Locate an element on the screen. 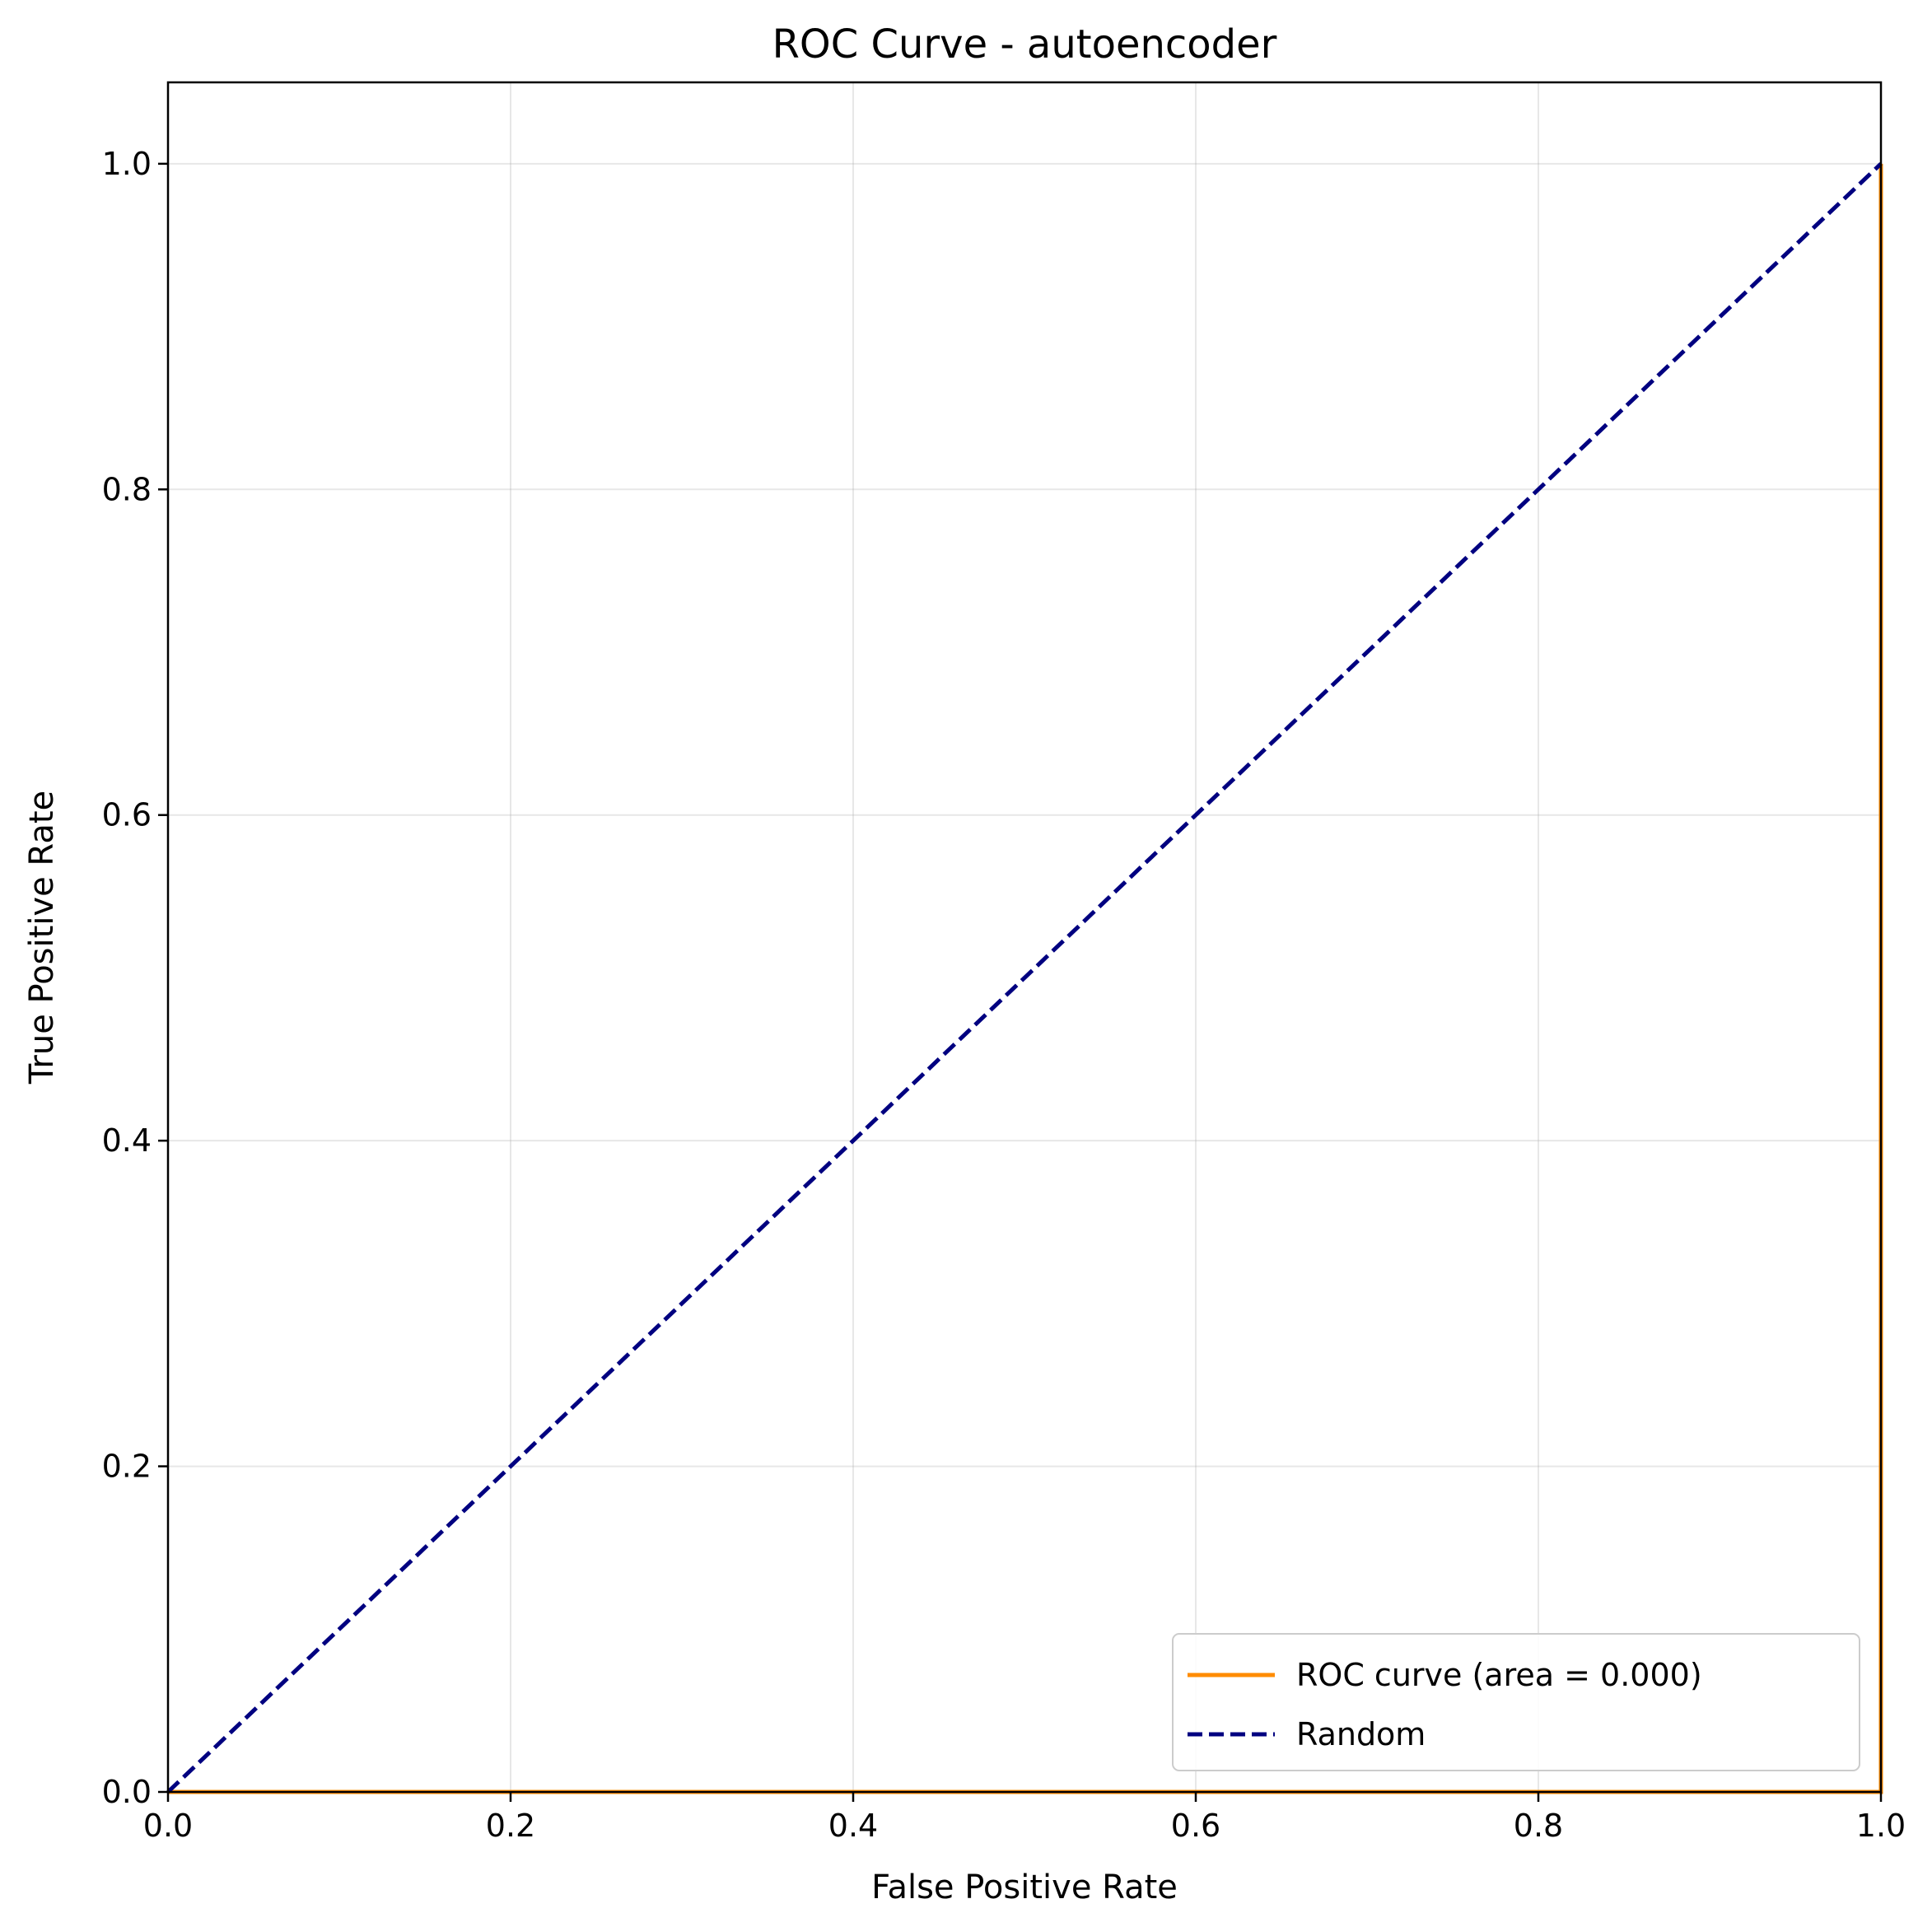  y-tick-label: 0.2 is located at coordinates (127, 1467).